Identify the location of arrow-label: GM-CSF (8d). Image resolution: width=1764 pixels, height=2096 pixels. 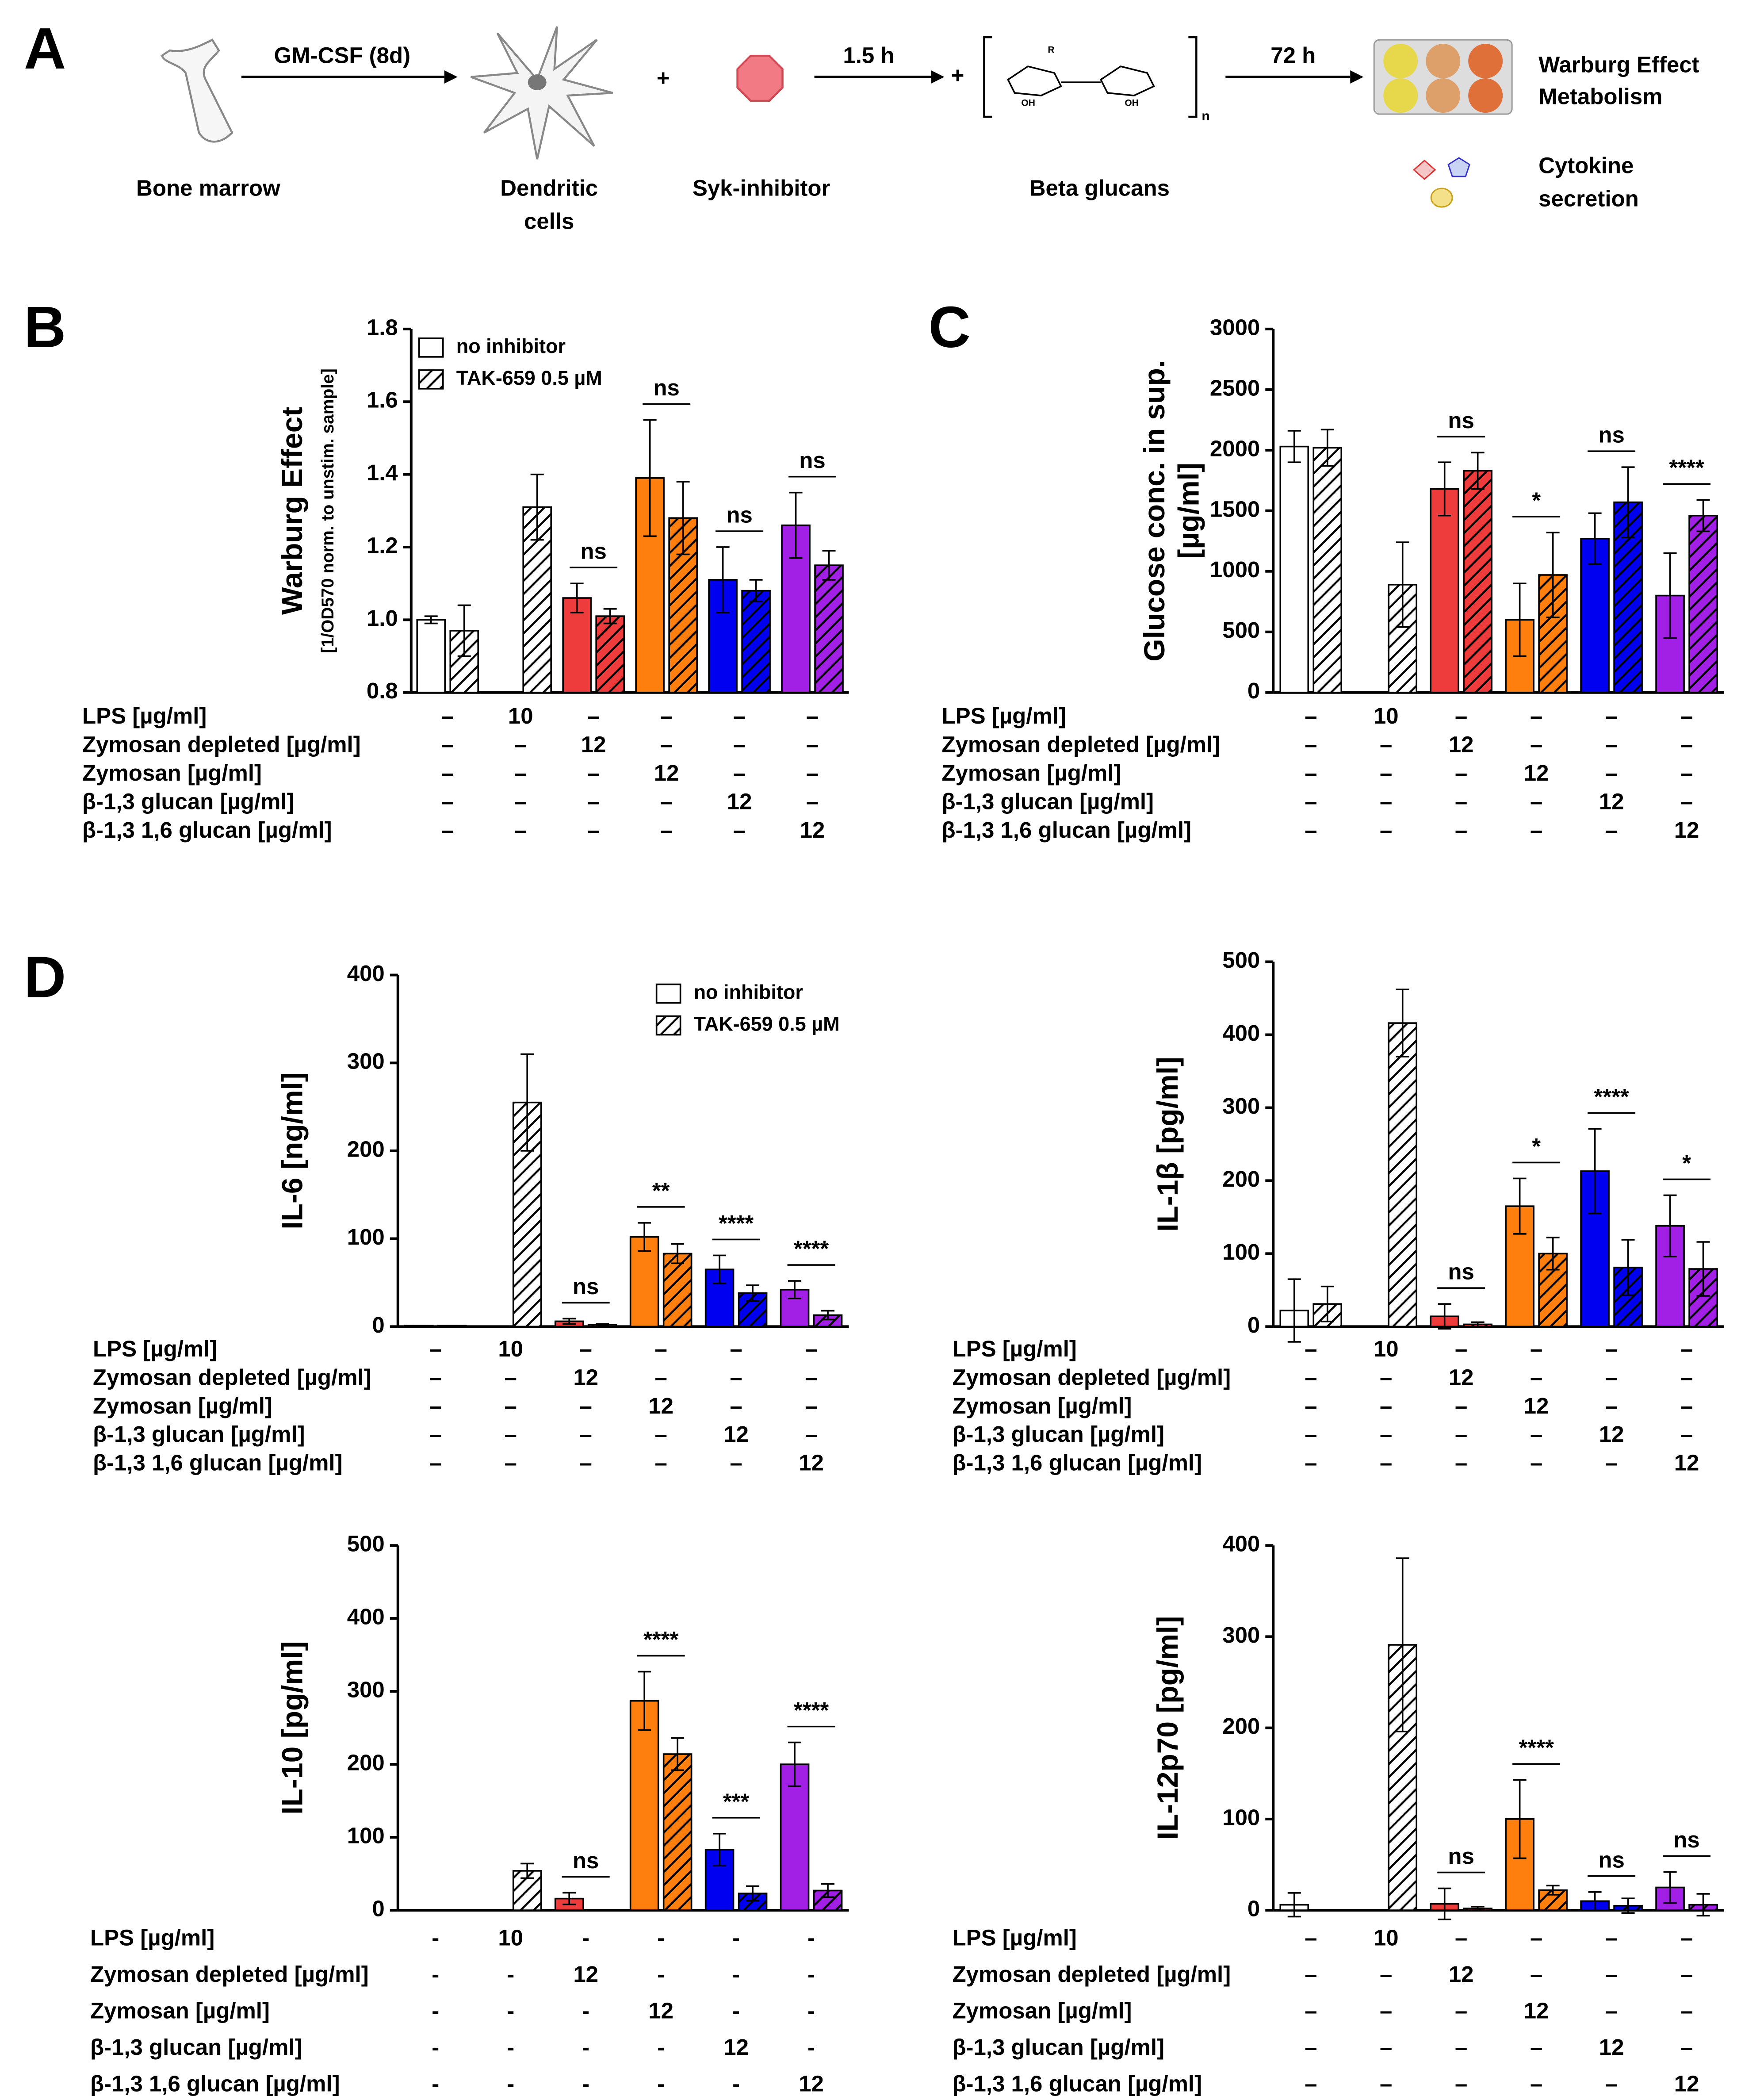
(342, 55).